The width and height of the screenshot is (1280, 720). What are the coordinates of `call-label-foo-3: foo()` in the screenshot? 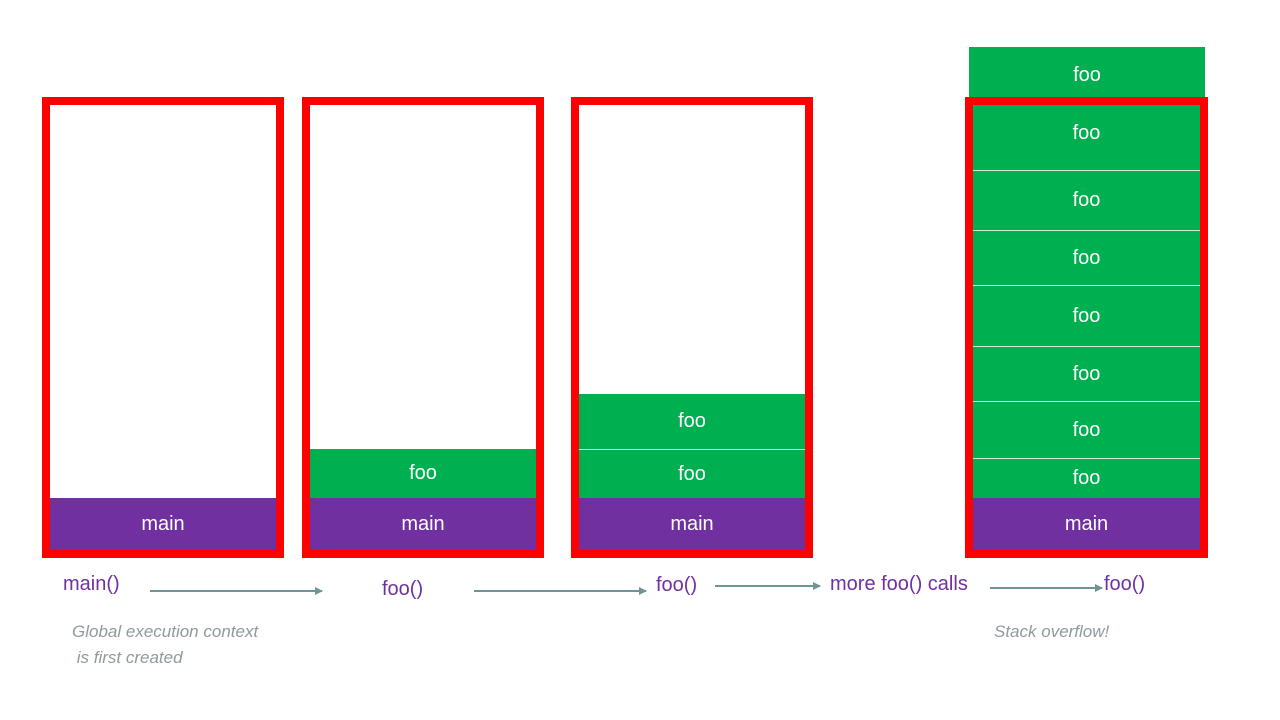 It's located at (1125, 584).